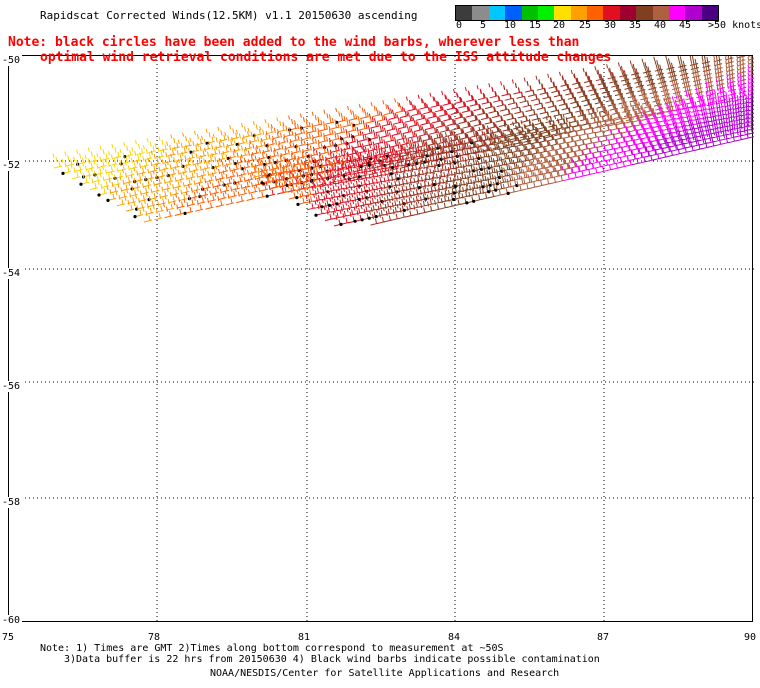  I want to click on scale-label: 35, so click(635, 25).